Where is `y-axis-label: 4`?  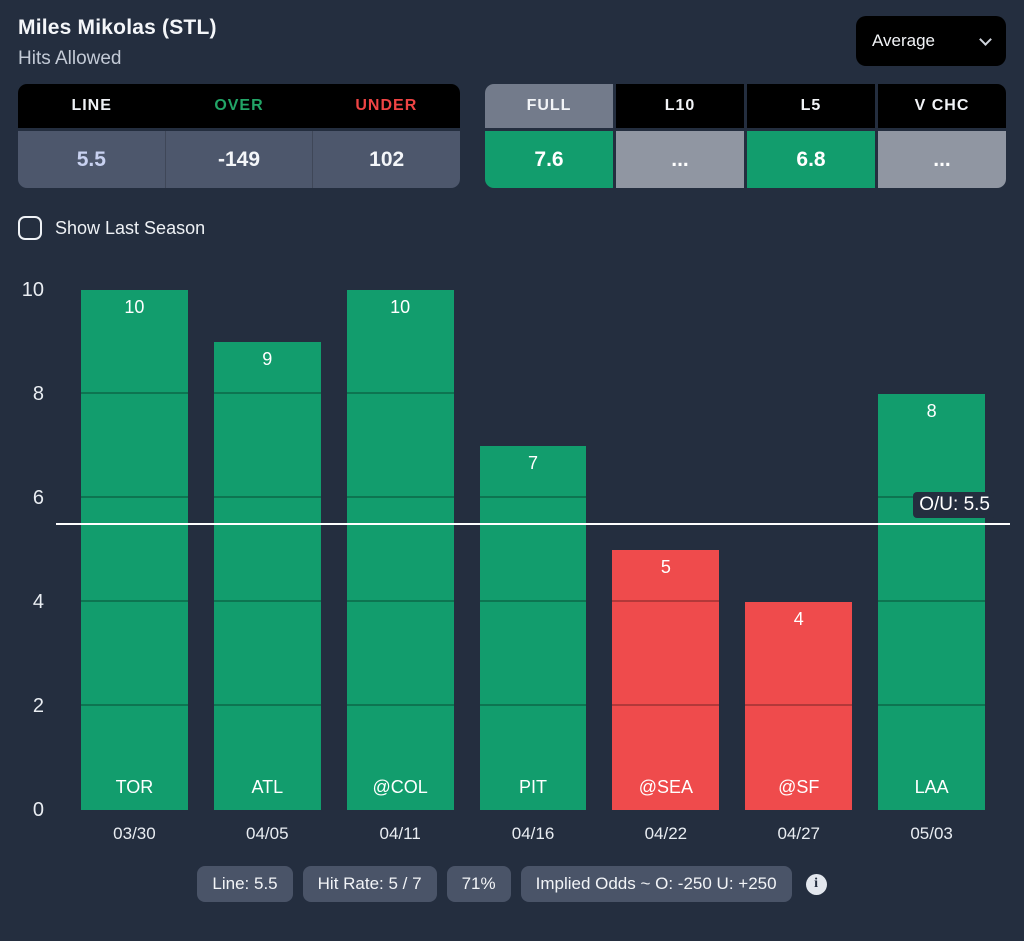 y-axis-label: 4 is located at coordinates (38, 602).